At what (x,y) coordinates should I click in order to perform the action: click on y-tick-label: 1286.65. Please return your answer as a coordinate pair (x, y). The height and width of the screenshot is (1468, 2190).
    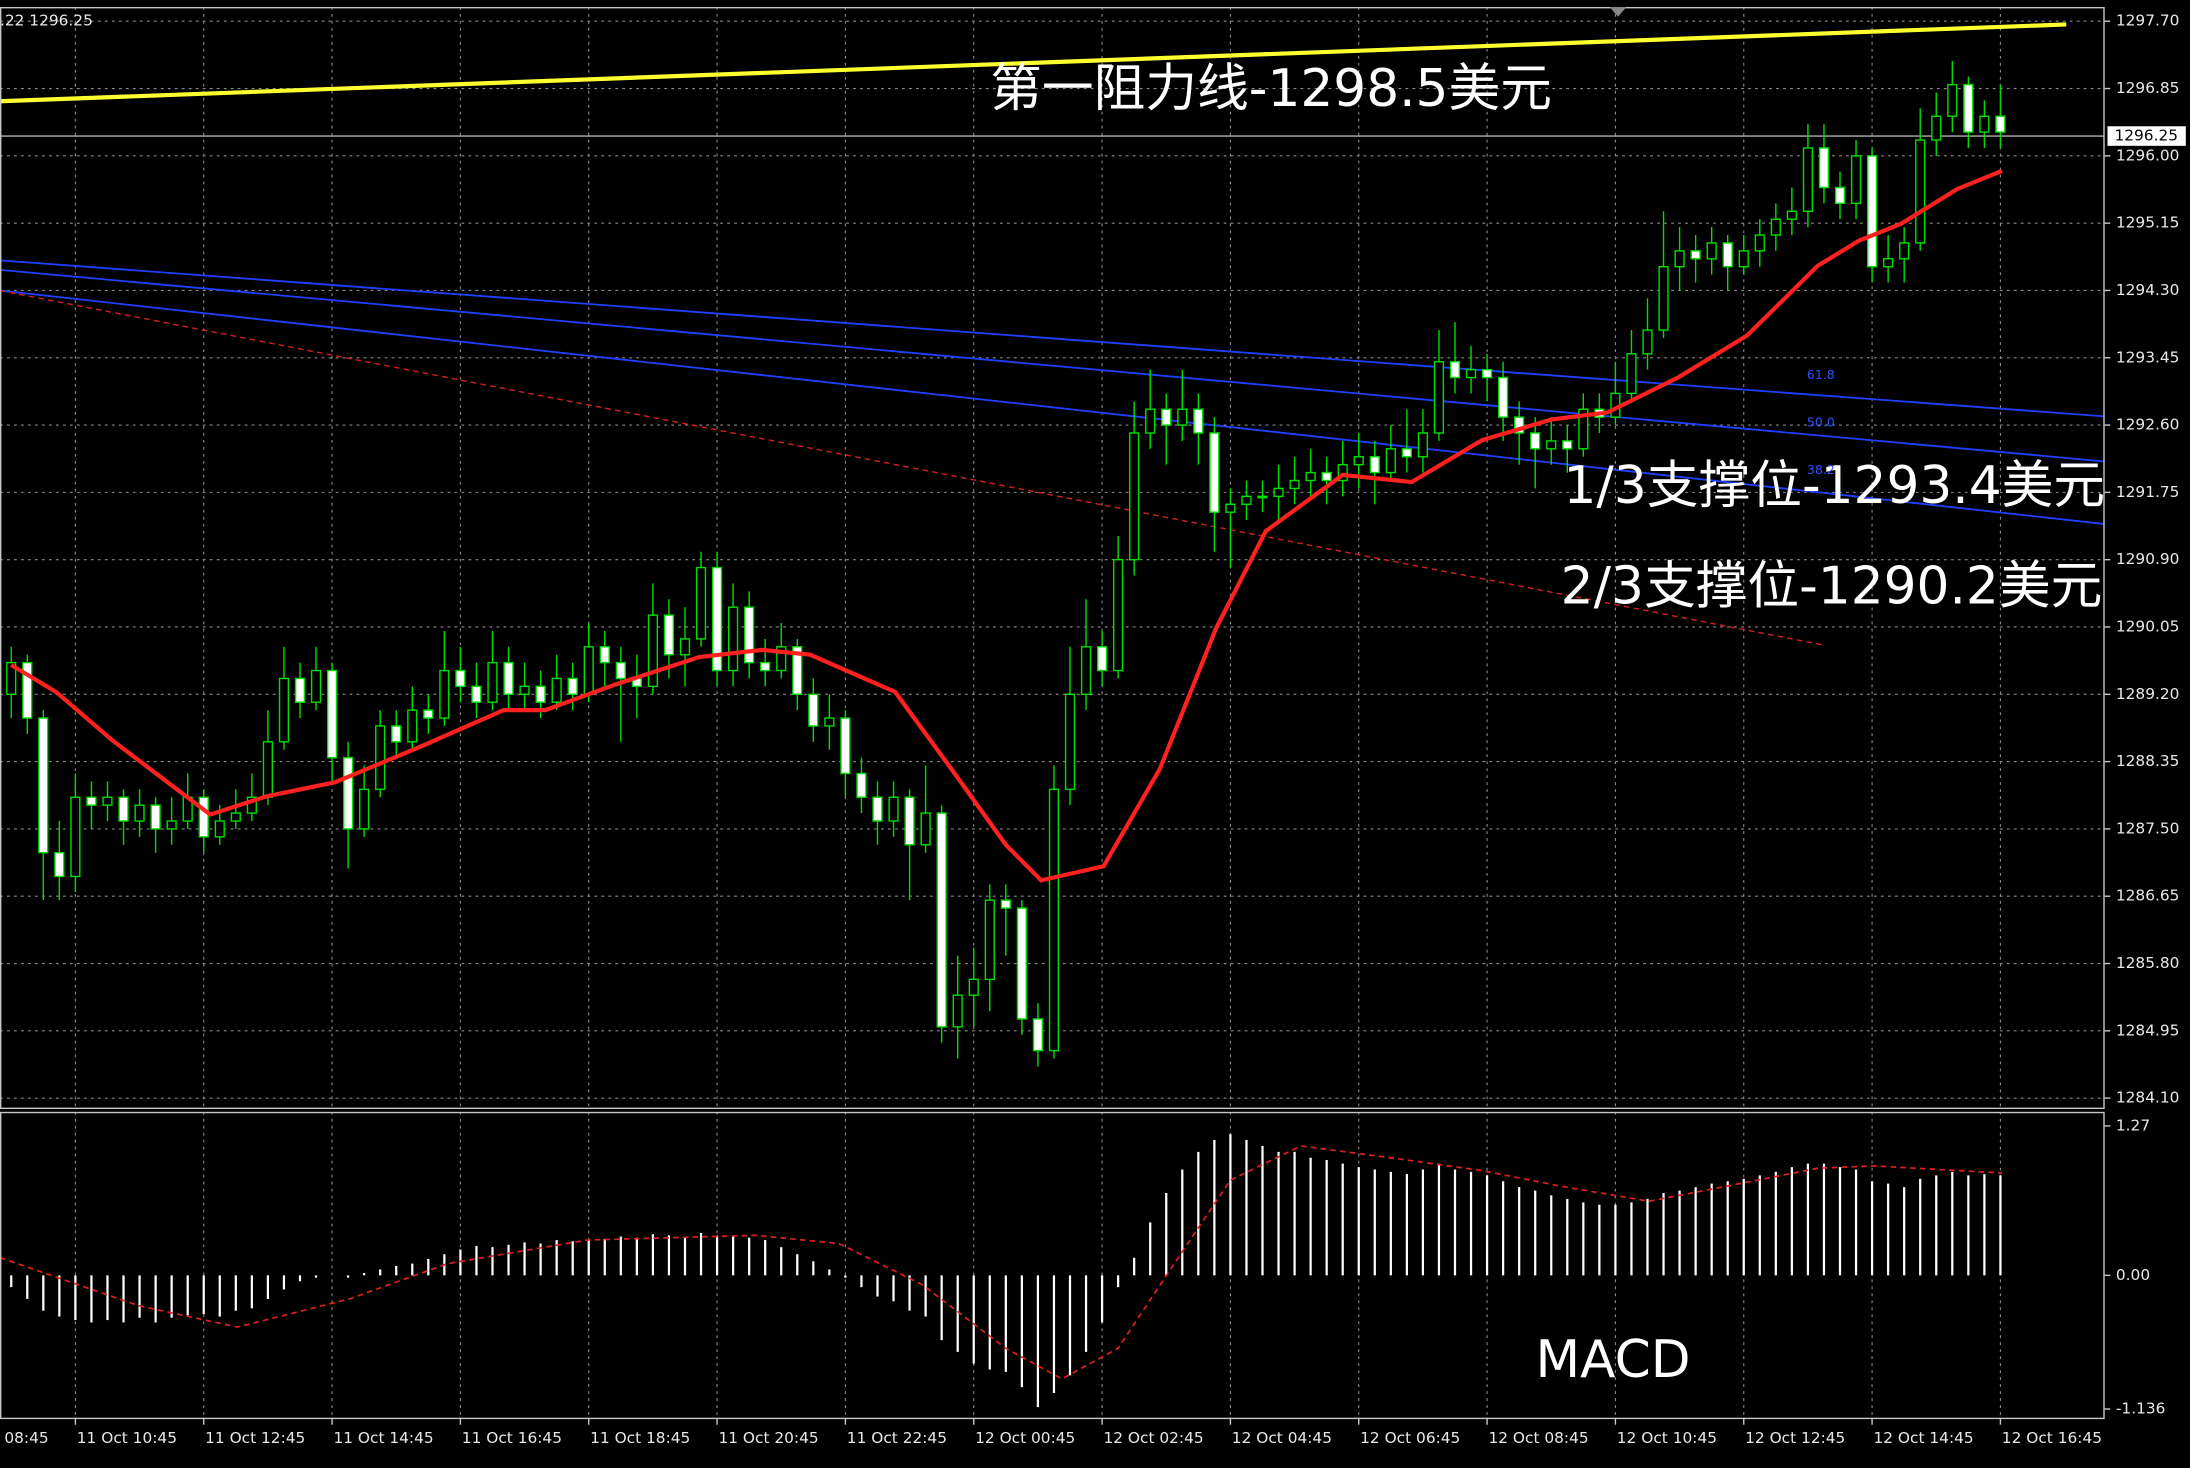
    Looking at the image, I should click on (2148, 896).